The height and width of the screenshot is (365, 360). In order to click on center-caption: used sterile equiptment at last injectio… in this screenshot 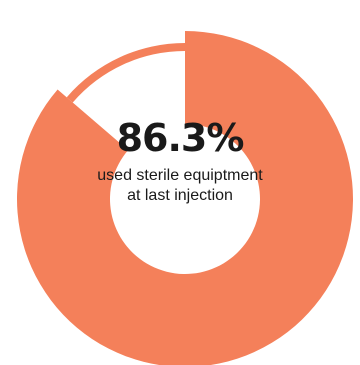, I will do `click(180, 185)`.